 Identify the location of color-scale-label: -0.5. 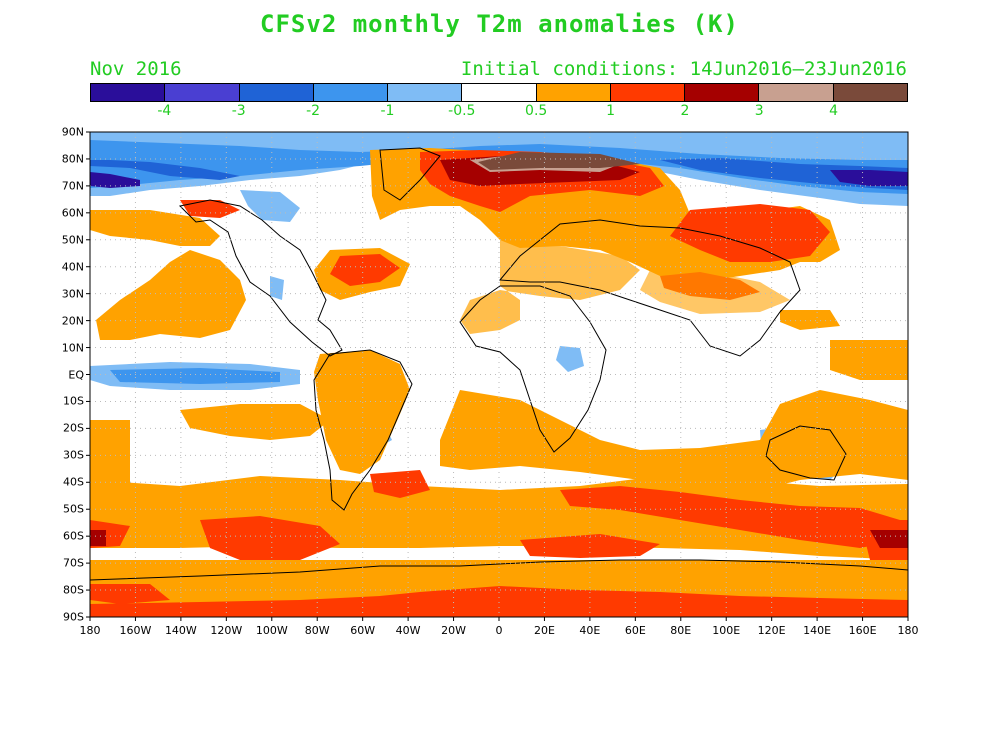
(462, 111).